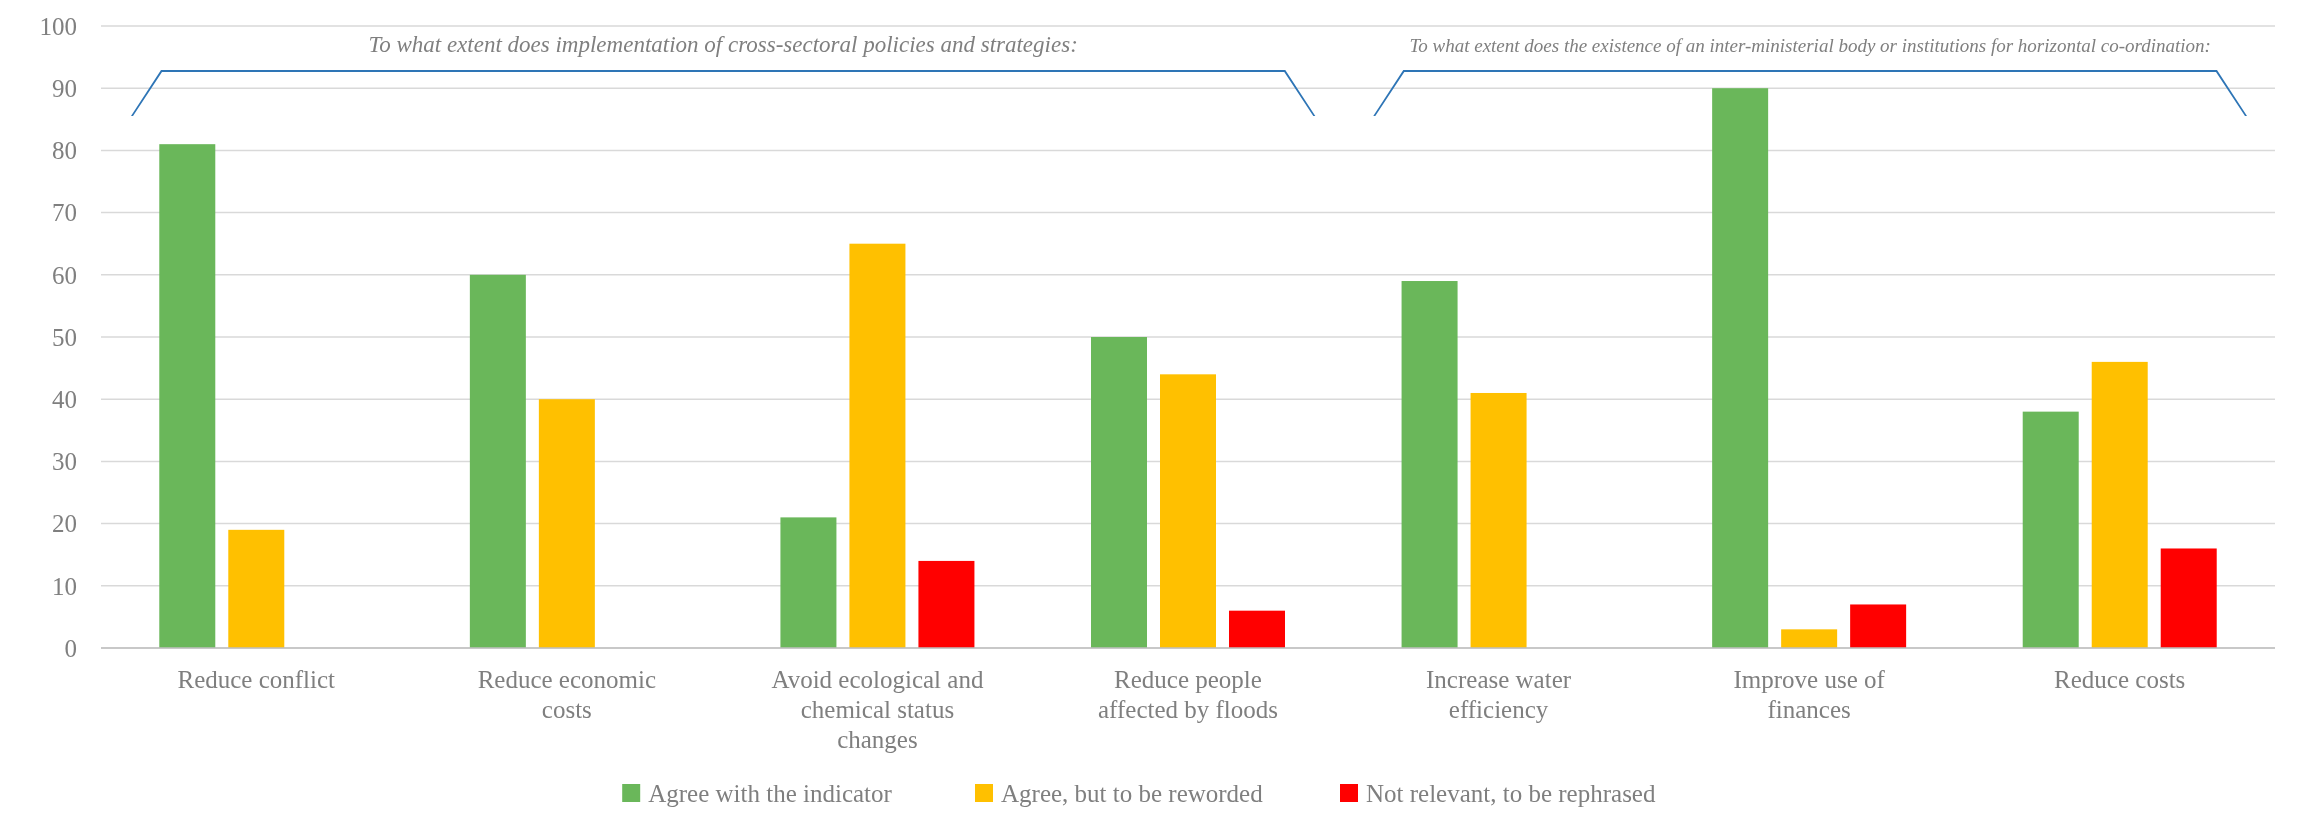  Describe the element at coordinates (723, 44) in the screenshot. I see `annotation: To what extent does implementation of cross-sectoral policies and strategies:` at that location.